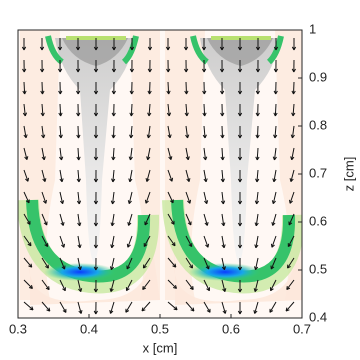  What do you see at coordinates (18, 328) in the screenshot?
I see `x-tick-label: 0.3` at bounding box center [18, 328].